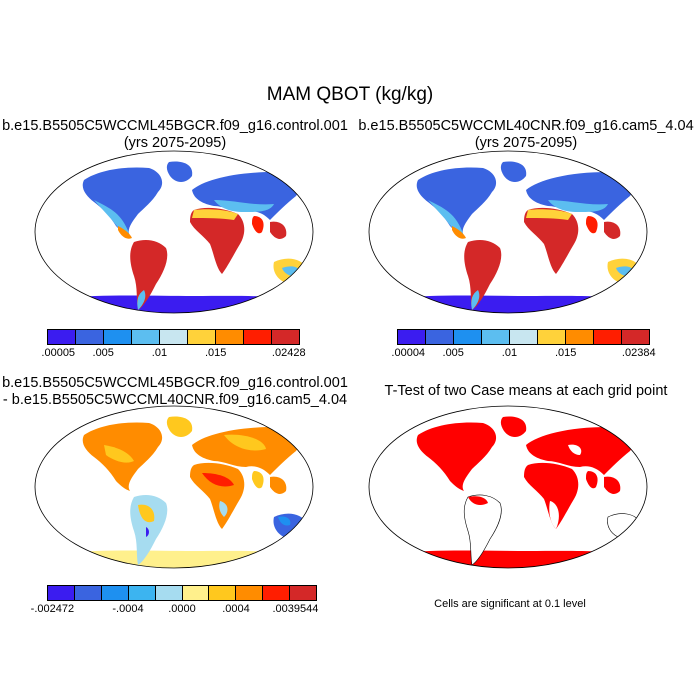  I want to click on colorbar-bottom-left, so click(182, 593).